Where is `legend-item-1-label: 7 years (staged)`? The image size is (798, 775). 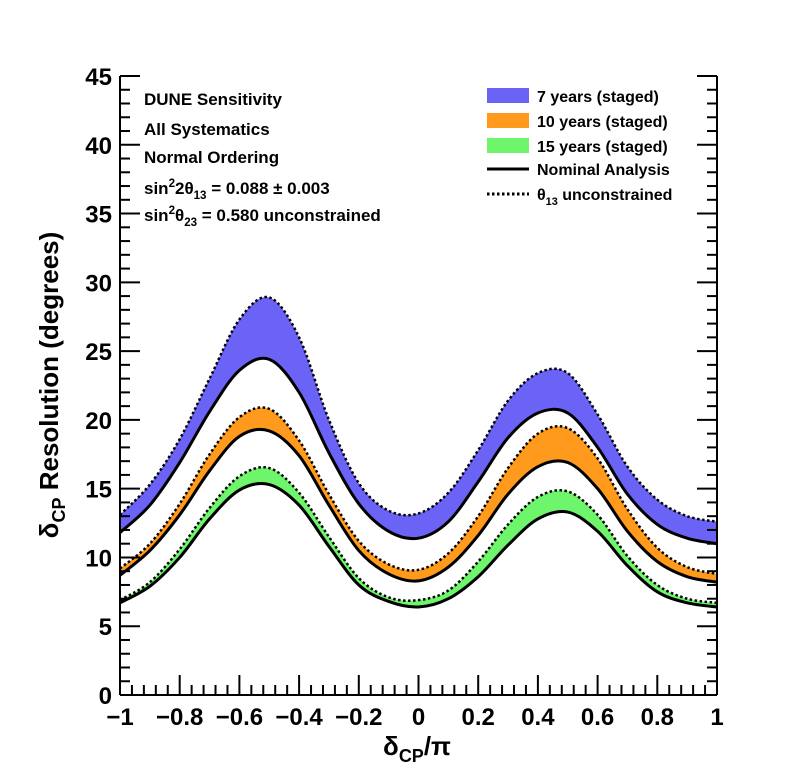
legend-item-1-label: 7 years (staged) is located at coordinates (598, 97).